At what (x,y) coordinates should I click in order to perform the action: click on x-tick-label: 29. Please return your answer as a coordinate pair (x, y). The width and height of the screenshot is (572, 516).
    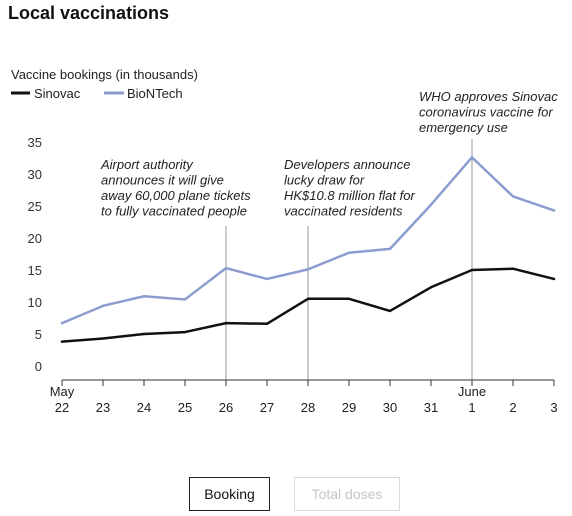
    Looking at the image, I should click on (349, 407).